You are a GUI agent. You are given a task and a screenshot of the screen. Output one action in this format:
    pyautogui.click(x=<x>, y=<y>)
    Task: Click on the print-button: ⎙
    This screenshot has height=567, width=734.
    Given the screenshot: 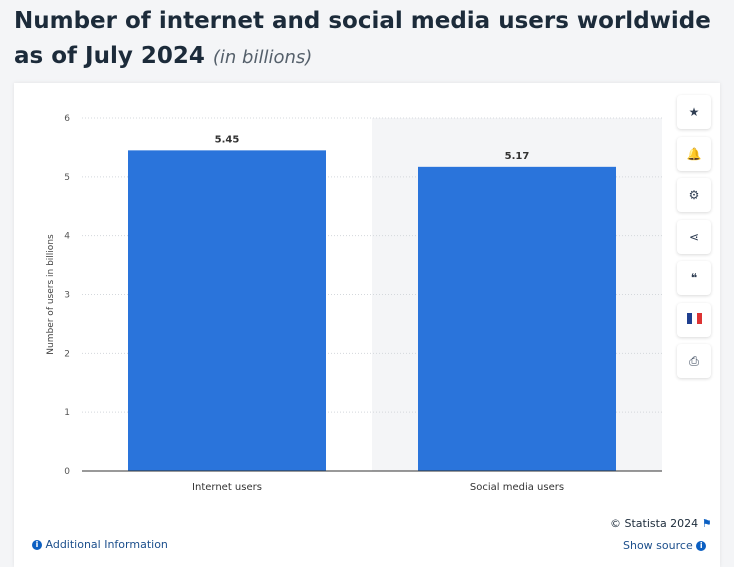 What is the action you would take?
    pyautogui.click(x=694, y=361)
    